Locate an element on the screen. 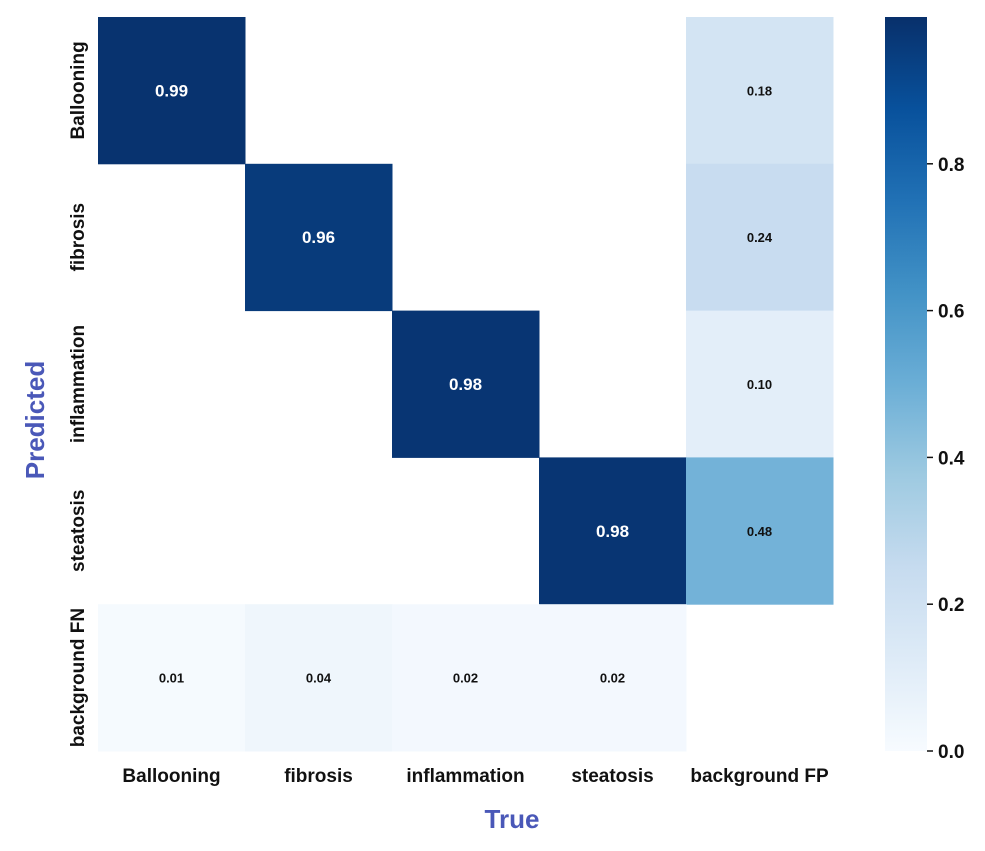 The image size is (985, 851). x-tick-label: inflammation is located at coordinates (465, 776).